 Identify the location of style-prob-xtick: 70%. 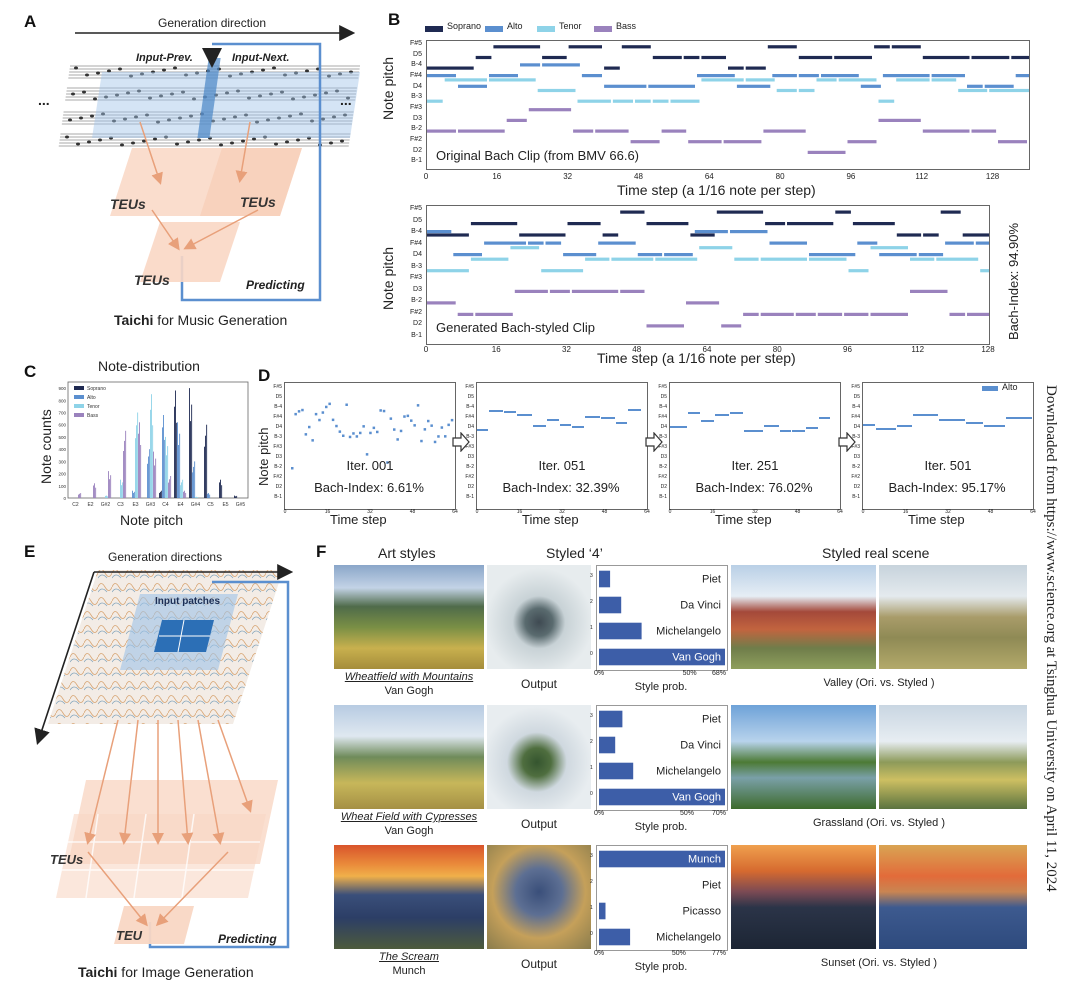
(719, 813).